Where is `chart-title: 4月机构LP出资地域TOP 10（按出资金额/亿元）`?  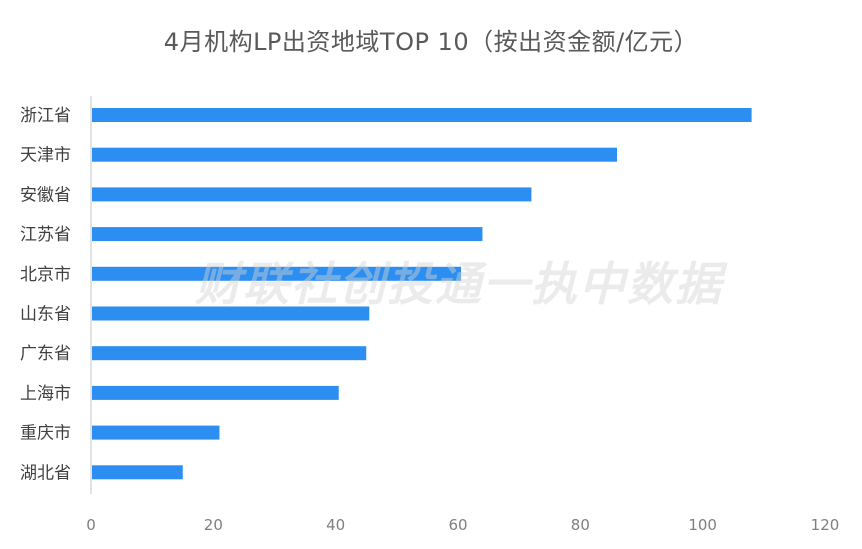 chart-title: 4月机构LP出资地域TOP 10（按出资金额/亿元） is located at coordinates (431, 42).